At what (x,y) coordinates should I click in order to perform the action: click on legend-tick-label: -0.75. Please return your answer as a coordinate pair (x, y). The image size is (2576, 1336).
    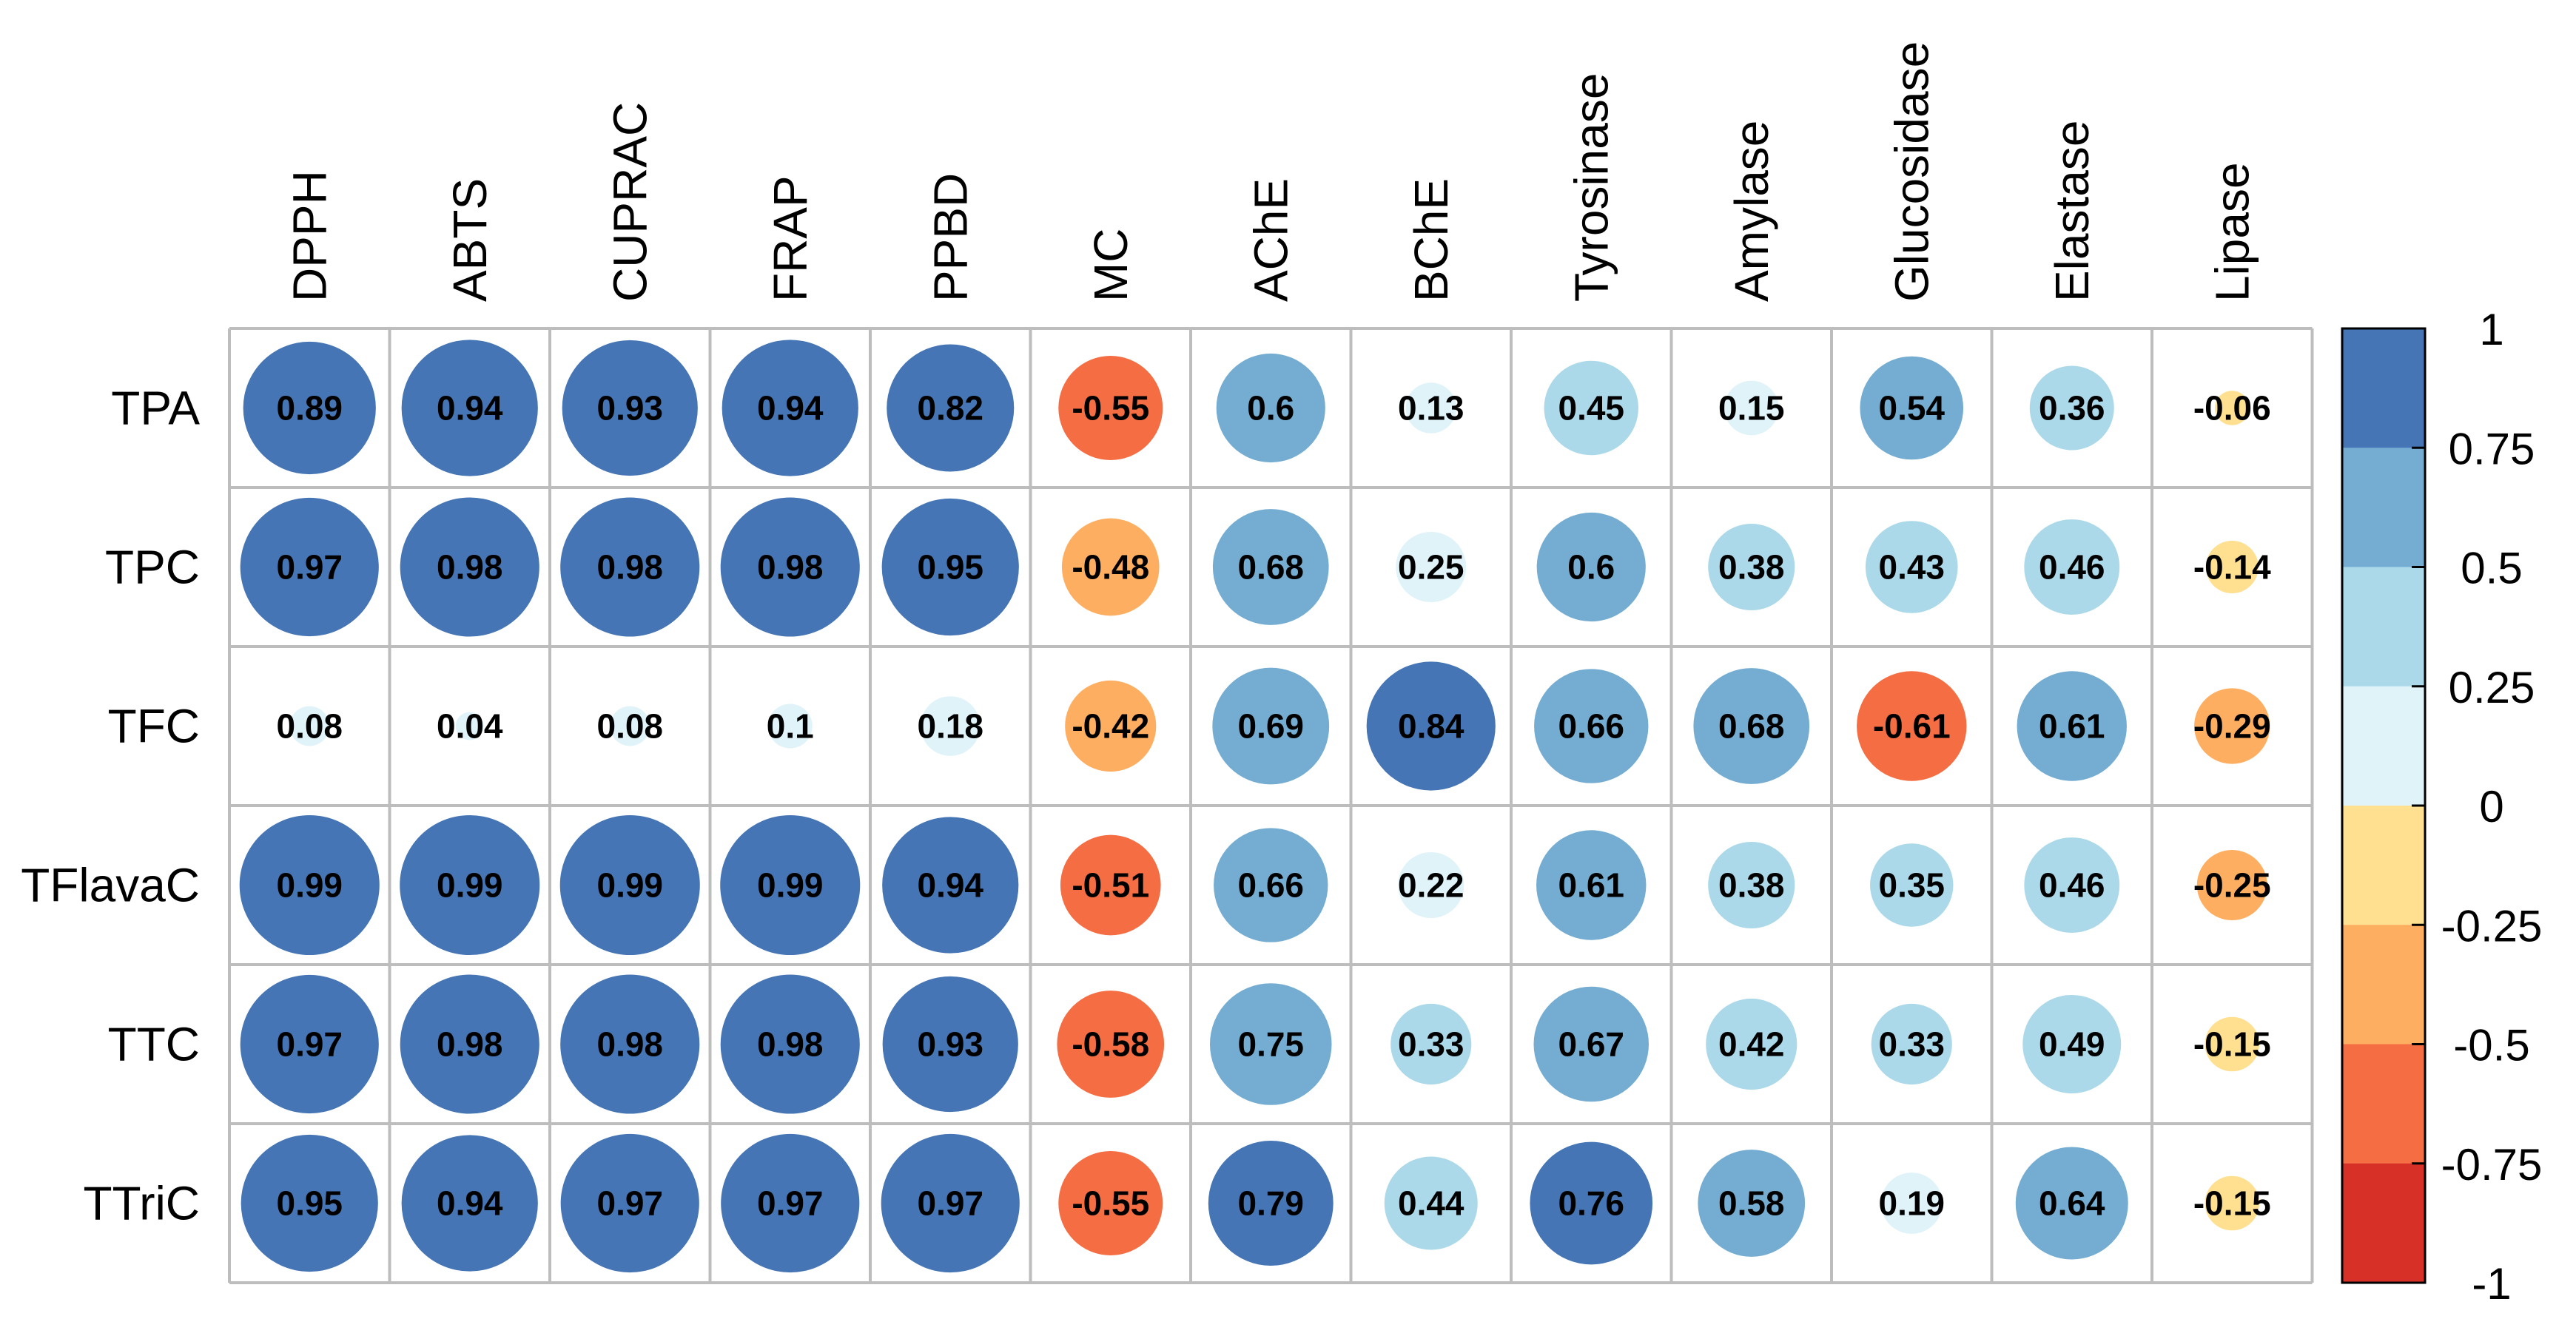
    Looking at the image, I should click on (2492, 1165).